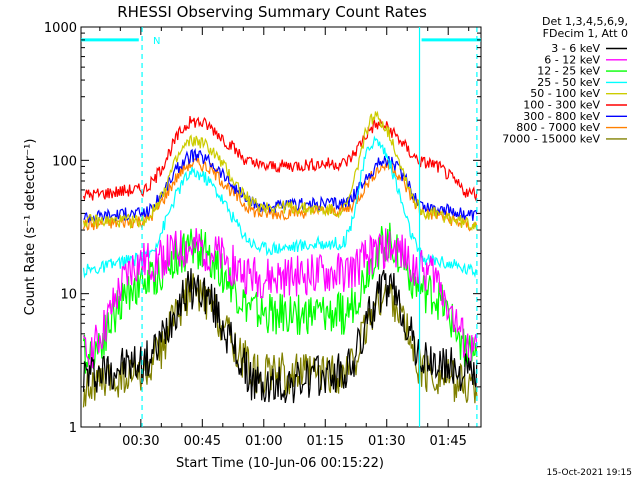 This screenshot has width=640, height=480. What do you see at coordinates (572, 59) in the screenshot?
I see `legend-label: 6 - 12 keV` at bounding box center [572, 59].